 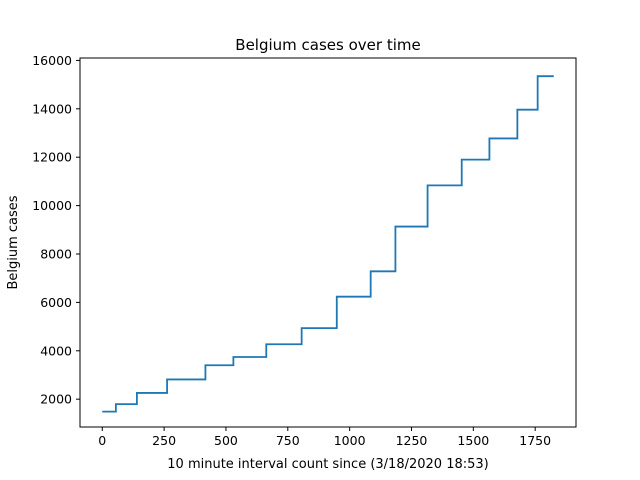 I want to click on y-tick-label: 10000, so click(x=52, y=205).